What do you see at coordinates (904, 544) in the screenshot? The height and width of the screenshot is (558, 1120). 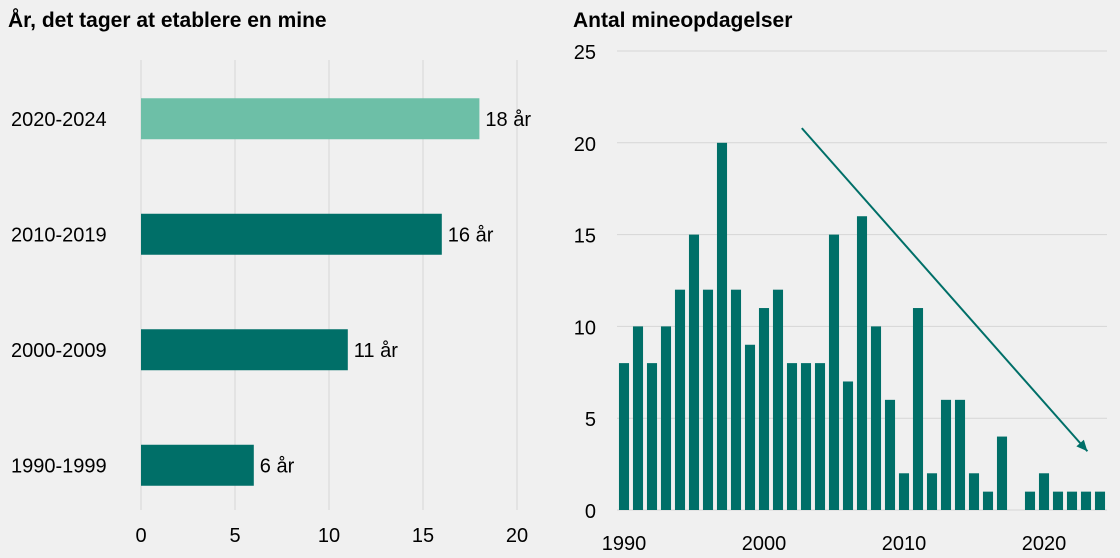 I see `right-x-tick-label: 2010` at bounding box center [904, 544].